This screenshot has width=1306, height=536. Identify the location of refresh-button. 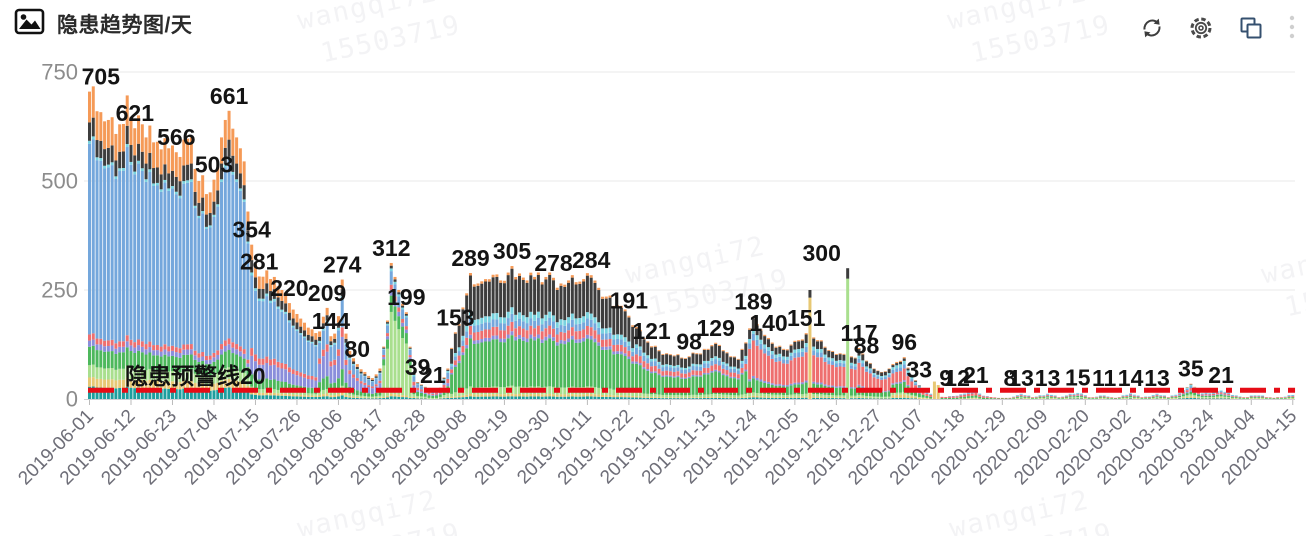
(1152, 28).